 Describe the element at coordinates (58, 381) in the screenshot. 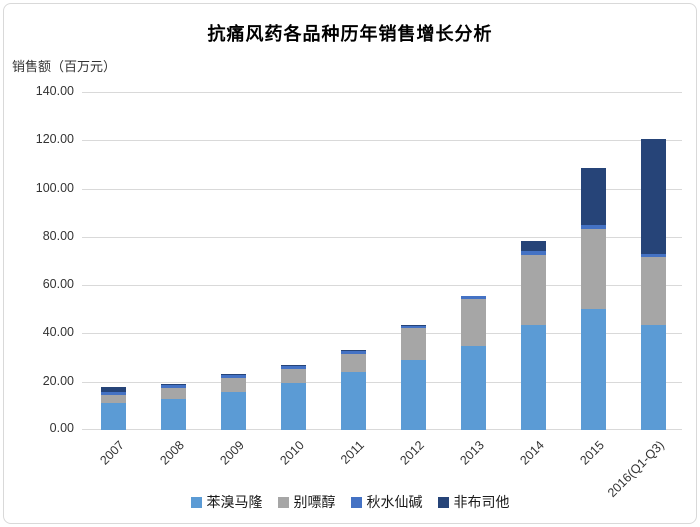

I see `y-axis-tick-label: 20.00` at that location.